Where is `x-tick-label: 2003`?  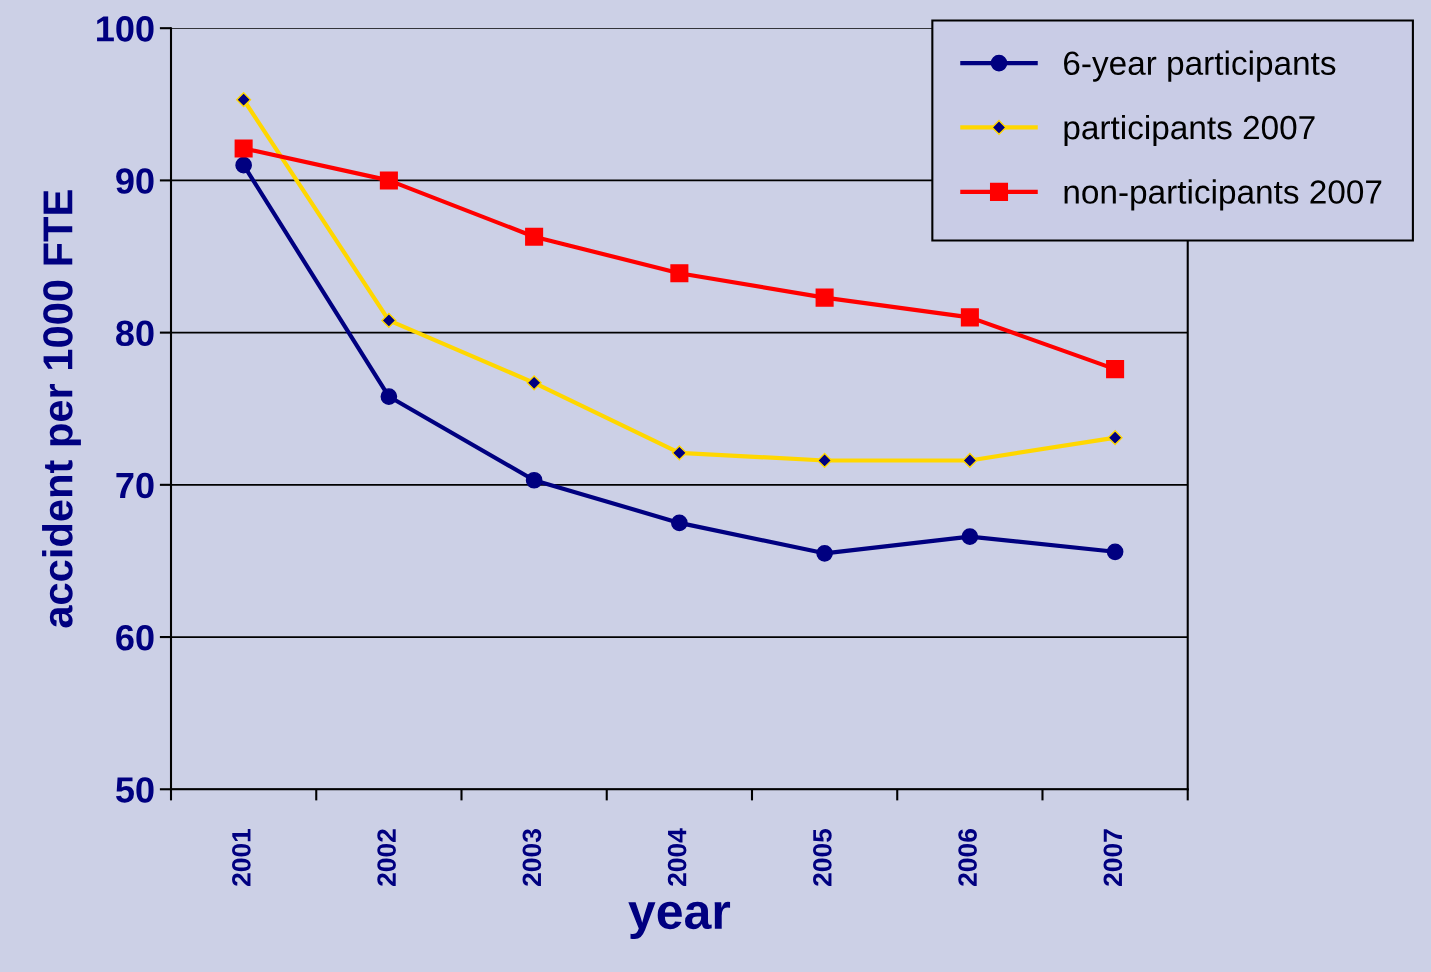
x-tick-label: 2003 is located at coordinates (532, 857).